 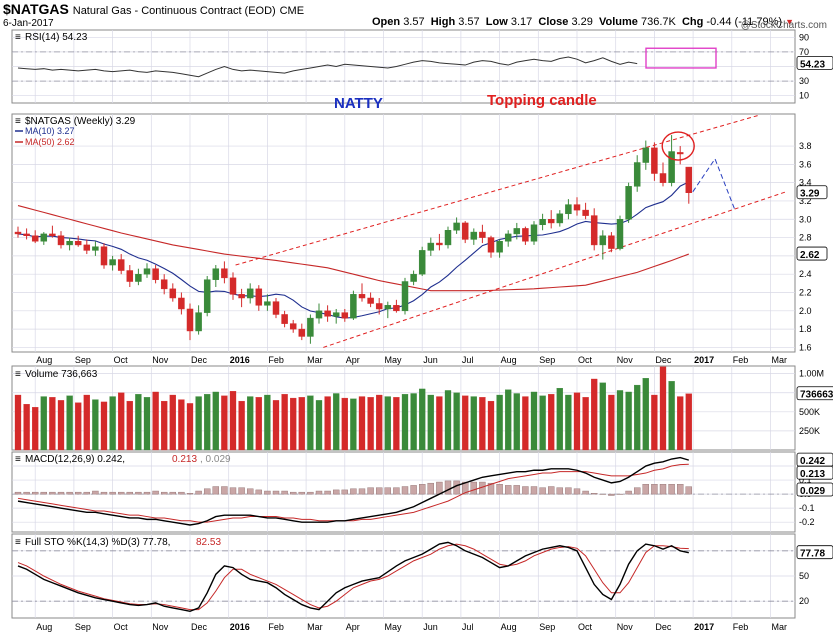 I want to click on price-xtick: Oct, so click(x=585, y=360).